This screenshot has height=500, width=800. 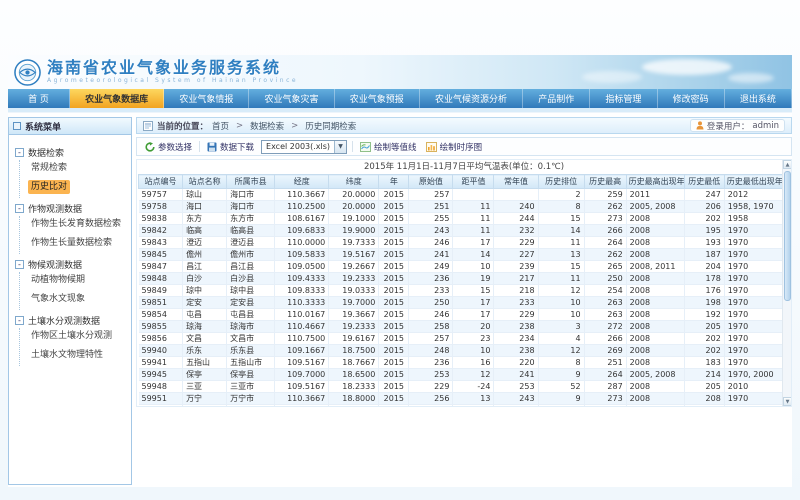 What do you see at coordinates (454, 147) in the screenshot?
I see `draw-timeseries-button: 绘制时序图` at bounding box center [454, 147].